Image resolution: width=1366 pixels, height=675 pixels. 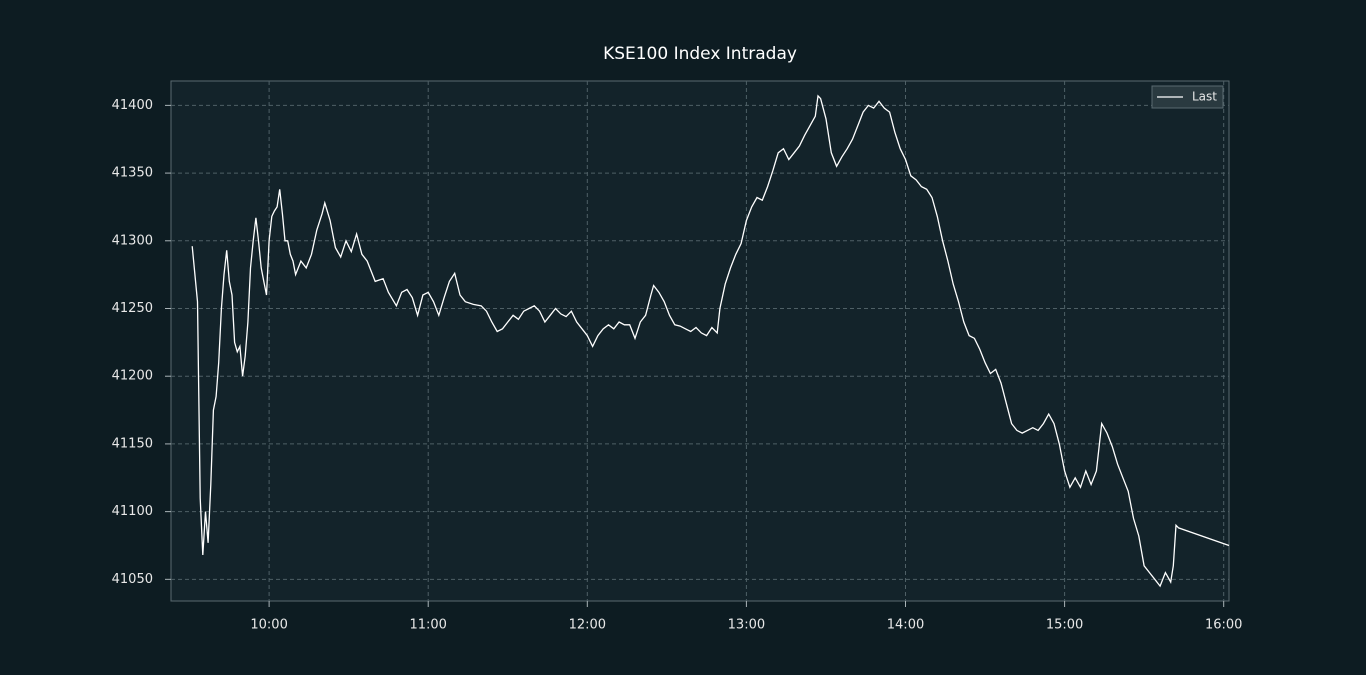 What do you see at coordinates (132, 376) in the screenshot?
I see `y-tick-label: 41200` at bounding box center [132, 376].